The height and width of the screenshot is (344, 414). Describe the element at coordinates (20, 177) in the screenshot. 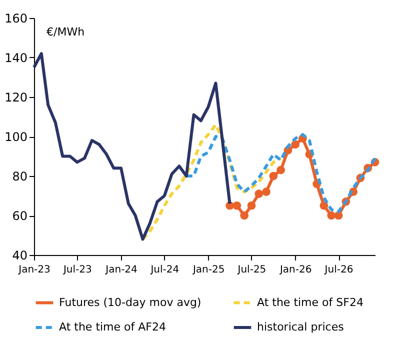

I see `y-tick-label: 80` at that location.